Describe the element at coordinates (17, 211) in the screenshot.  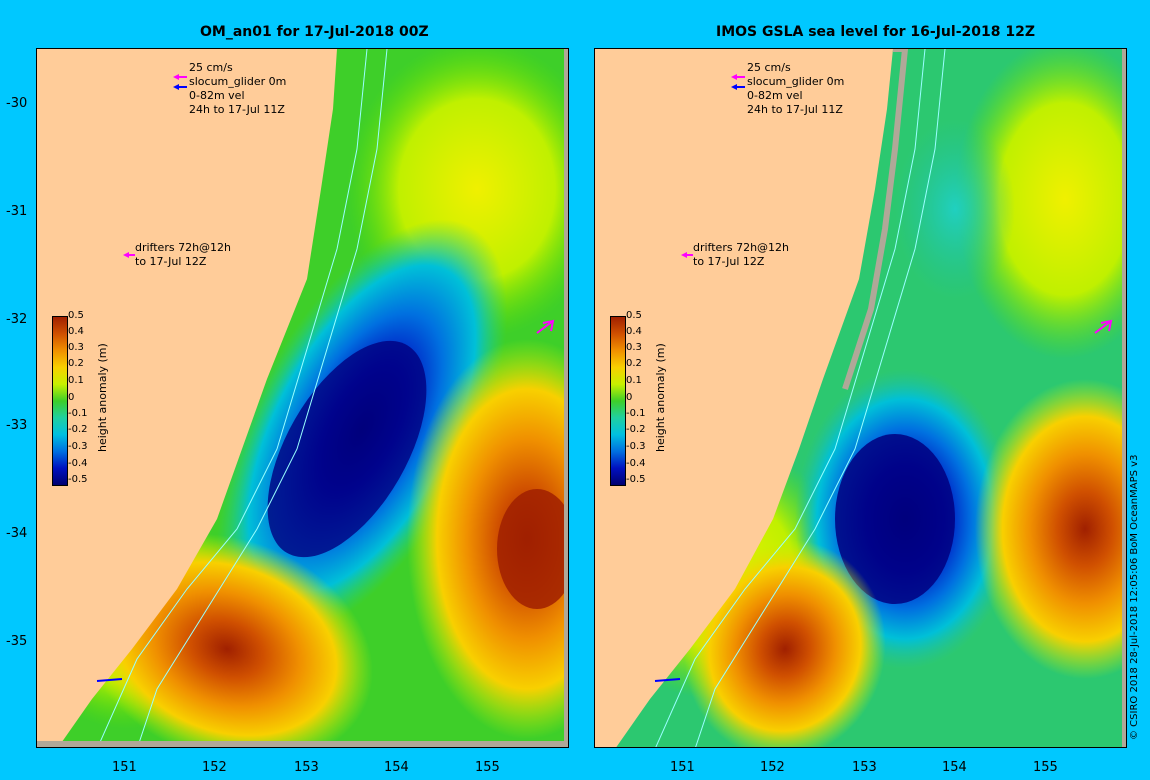
I see `lat-label: -31` at that location.